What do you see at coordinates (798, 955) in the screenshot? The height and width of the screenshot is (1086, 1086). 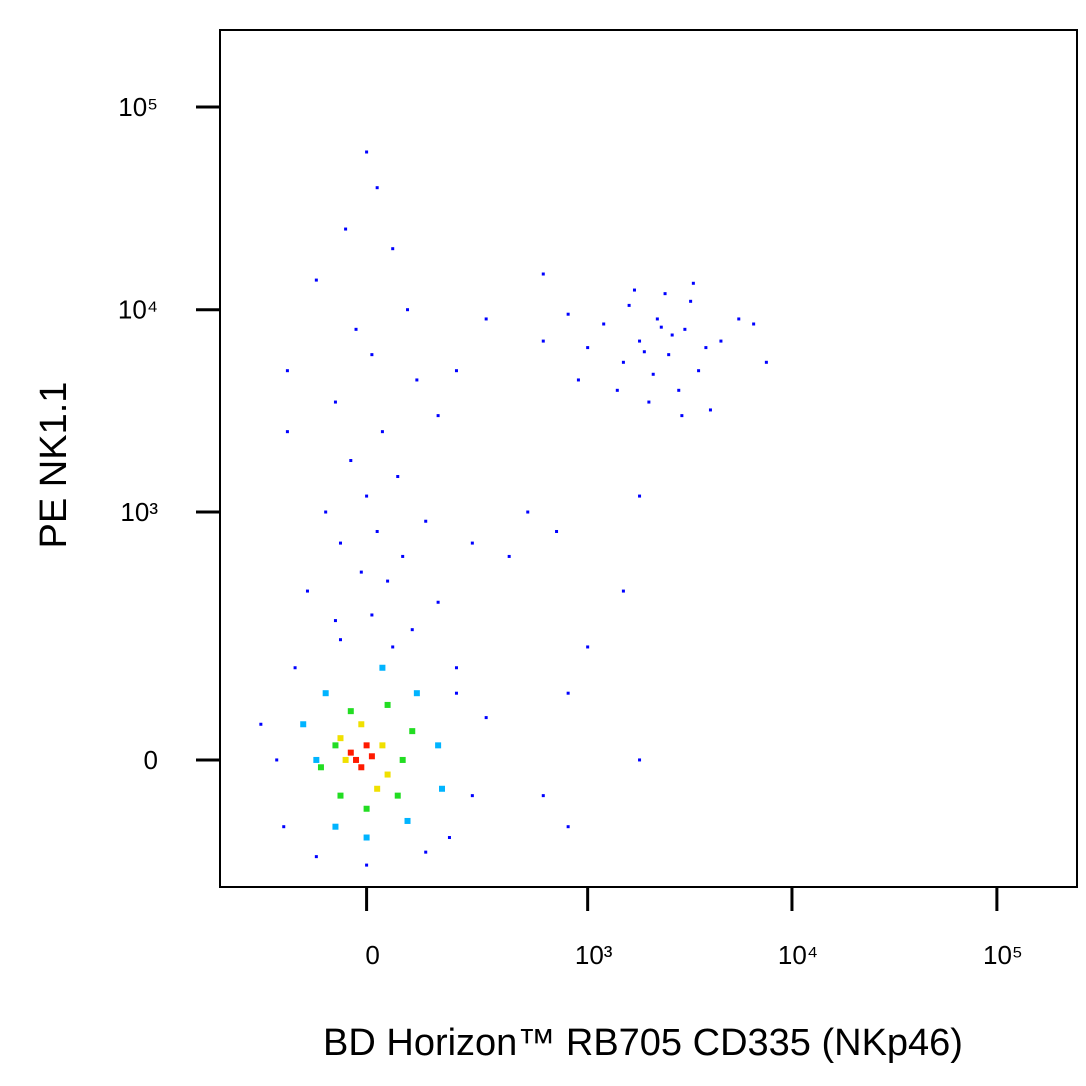 I see `x-tick-label: 10⁴` at bounding box center [798, 955].